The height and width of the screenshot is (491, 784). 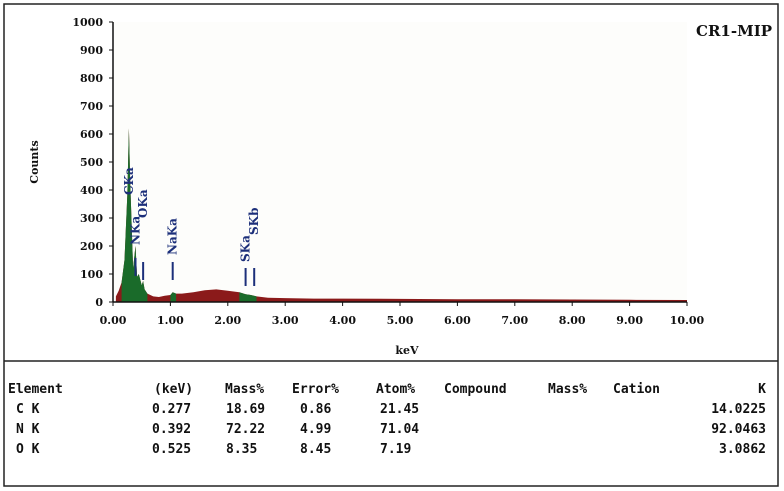 I want to click on header-kev: (keV), so click(x=174, y=389).